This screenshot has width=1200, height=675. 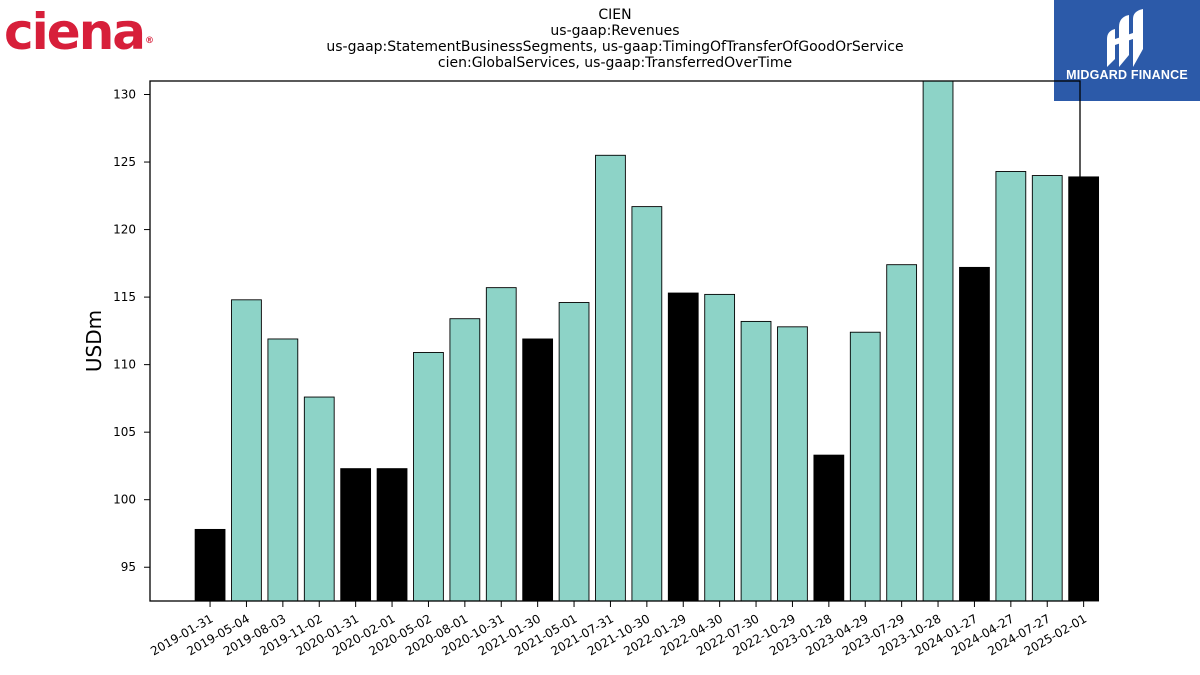 What do you see at coordinates (615, 31) in the screenshot?
I see `chart-title-line-2: us-gaap:Revenues` at bounding box center [615, 31].